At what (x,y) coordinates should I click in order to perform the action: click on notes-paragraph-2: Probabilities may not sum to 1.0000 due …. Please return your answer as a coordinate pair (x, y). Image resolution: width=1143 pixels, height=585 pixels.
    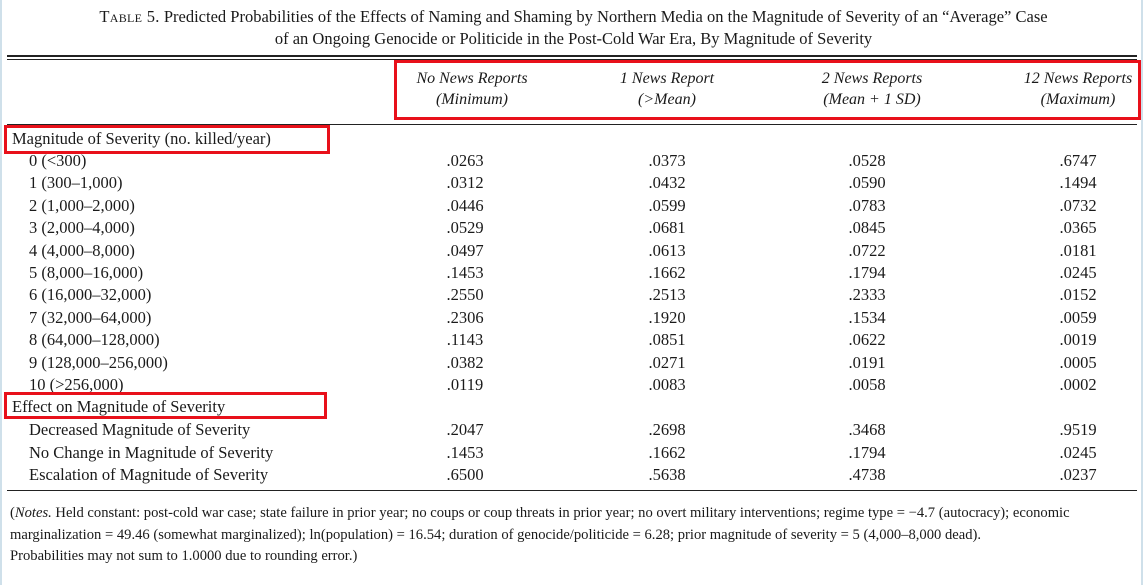
    Looking at the image, I should click on (184, 556).